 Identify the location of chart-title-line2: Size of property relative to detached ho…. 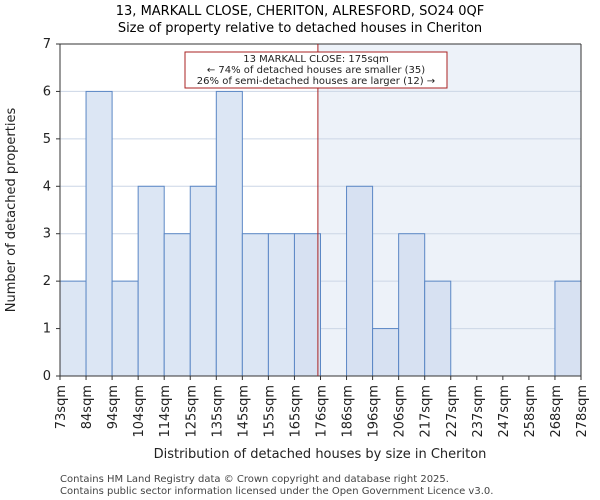
(300, 28).